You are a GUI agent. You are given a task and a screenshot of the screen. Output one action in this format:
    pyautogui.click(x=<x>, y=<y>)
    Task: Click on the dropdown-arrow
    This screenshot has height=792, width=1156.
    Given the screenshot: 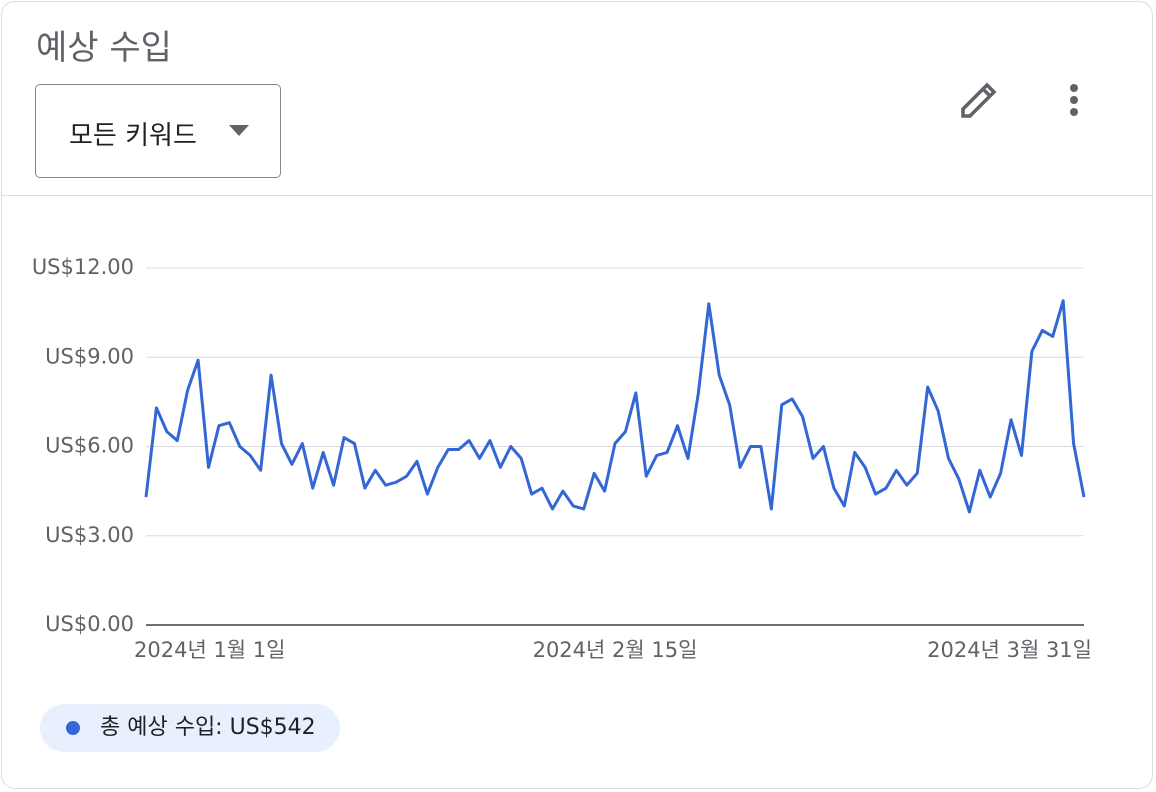 What is the action you would take?
    pyautogui.click(x=239, y=130)
    